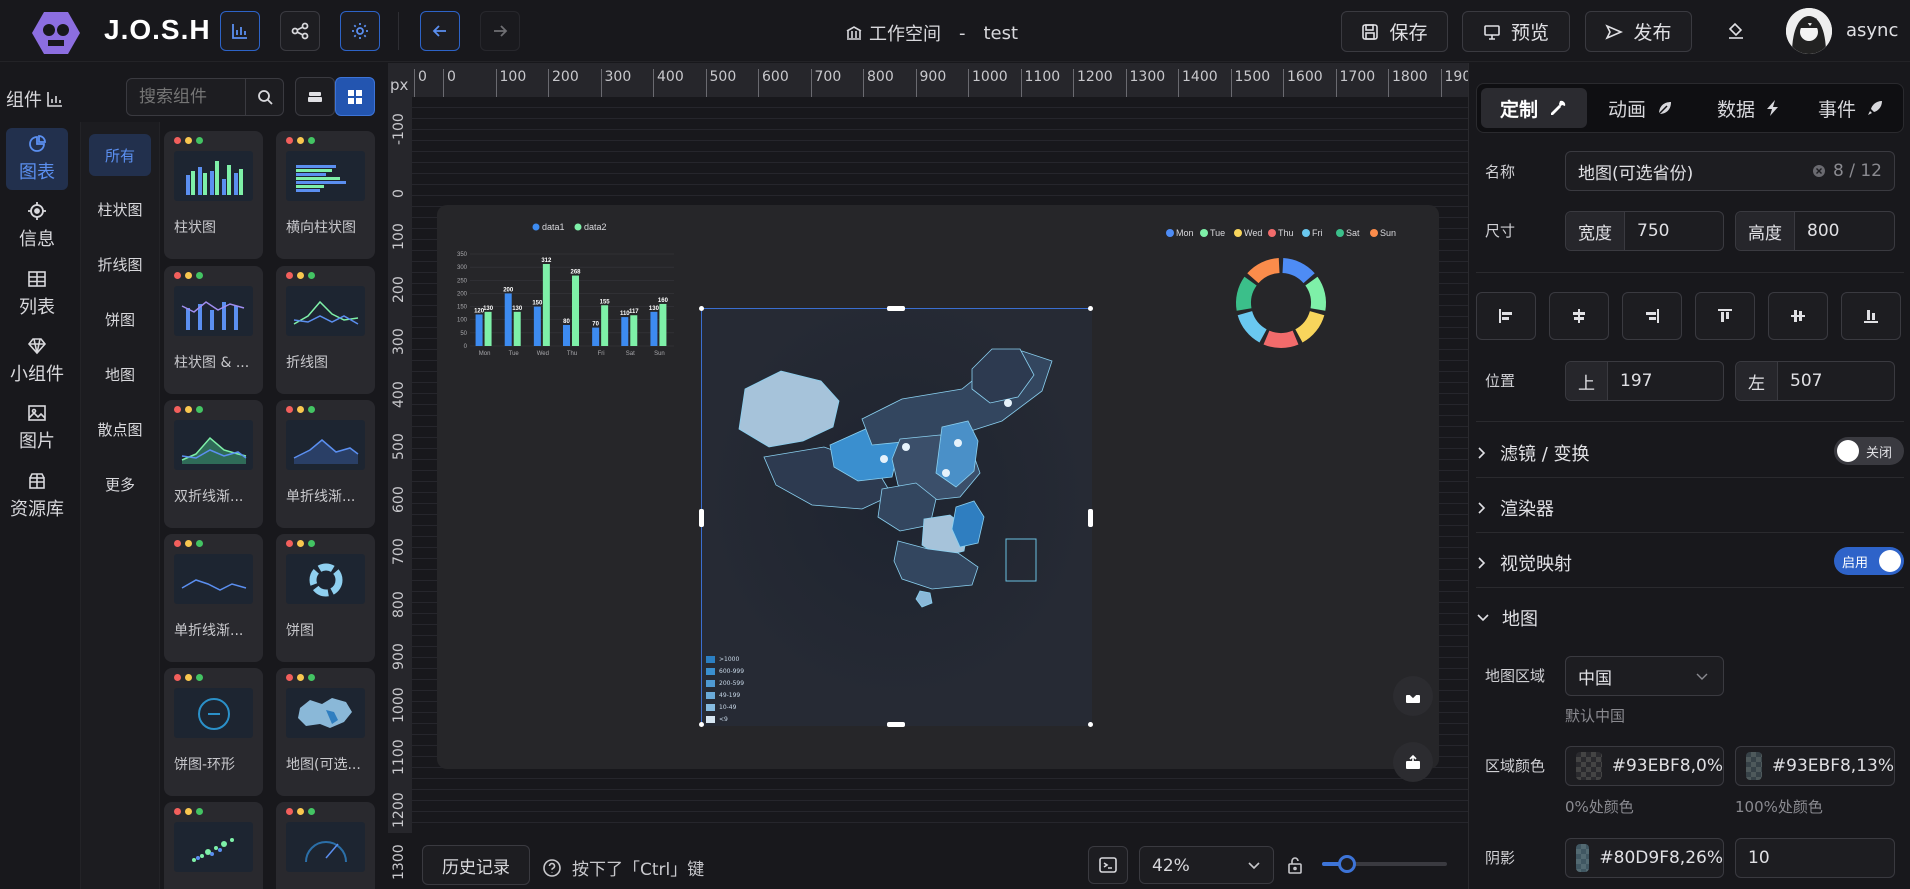  I want to click on sub-all: 所有, so click(120, 155).